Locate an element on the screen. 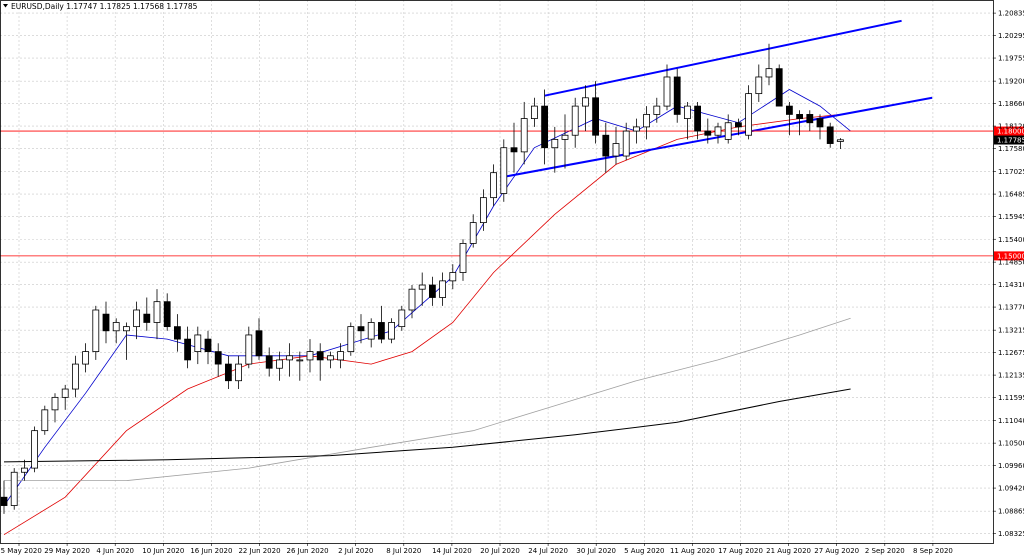  current-price-badge is located at coordinates (1009, 140).